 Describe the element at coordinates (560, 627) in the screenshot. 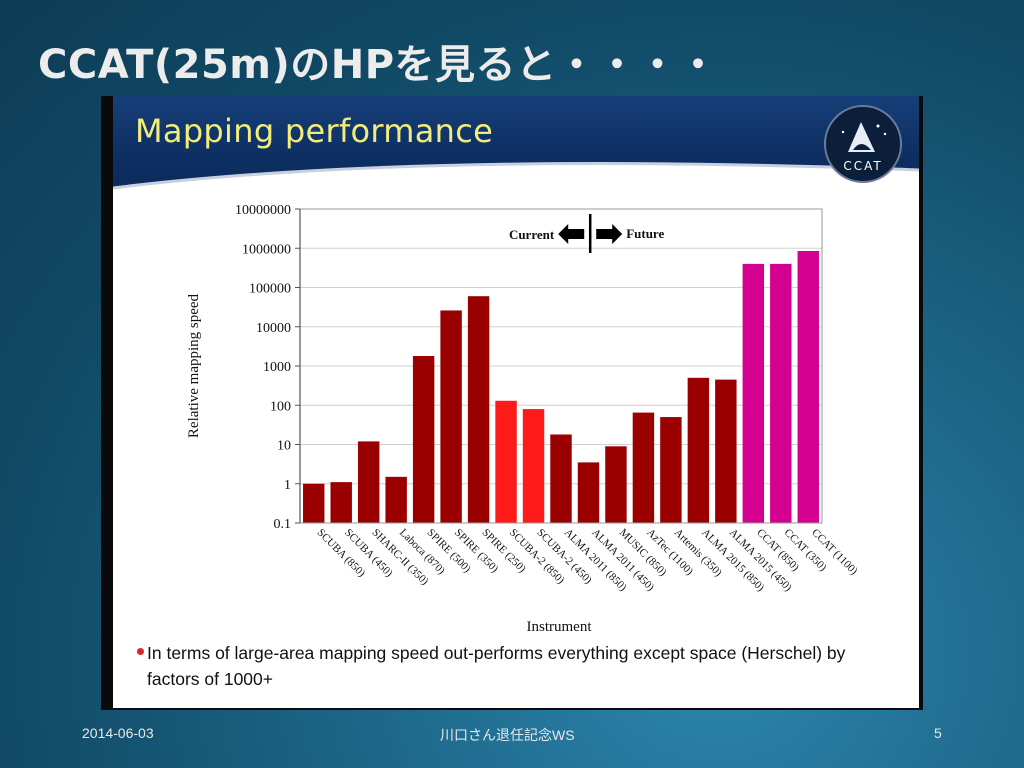

I see `x-axis-title: Instrument` at that location.